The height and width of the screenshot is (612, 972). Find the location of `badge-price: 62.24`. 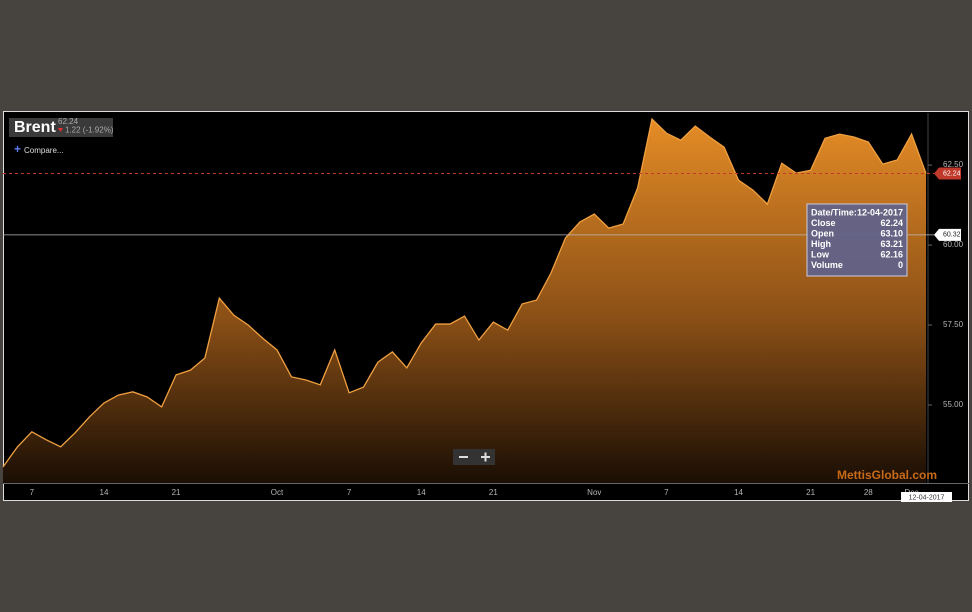

badge-price: 62.24 is located at coordinates (68, 121).